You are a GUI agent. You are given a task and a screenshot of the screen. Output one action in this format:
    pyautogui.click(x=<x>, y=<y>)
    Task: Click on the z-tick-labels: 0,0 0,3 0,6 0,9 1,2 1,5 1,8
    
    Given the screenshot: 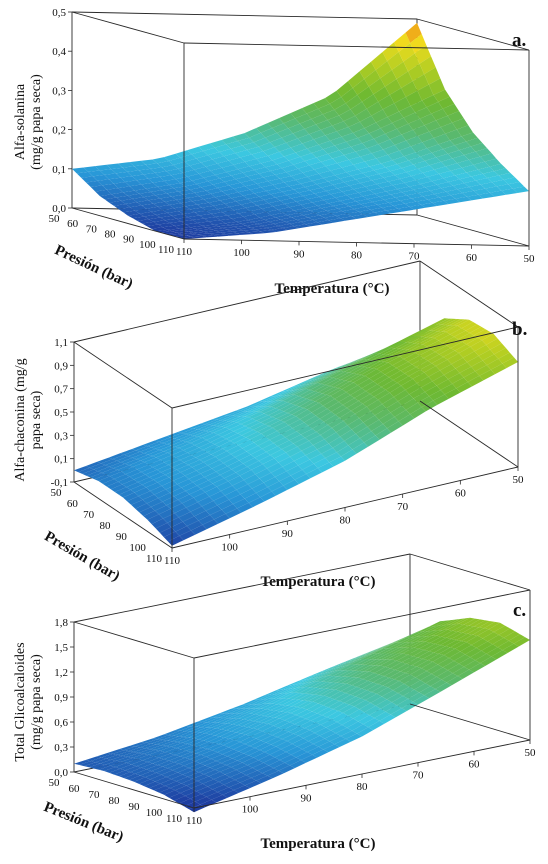 What is the action you would take?
    pyautogui.click(x=64, y=698)
    